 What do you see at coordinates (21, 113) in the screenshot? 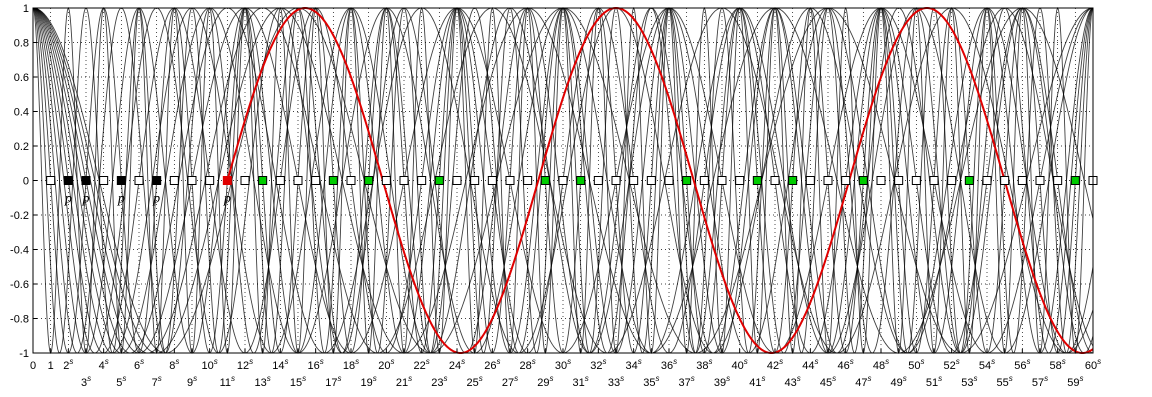
I see `y-tick-label: 0.4` at bounding box center [21, 113].